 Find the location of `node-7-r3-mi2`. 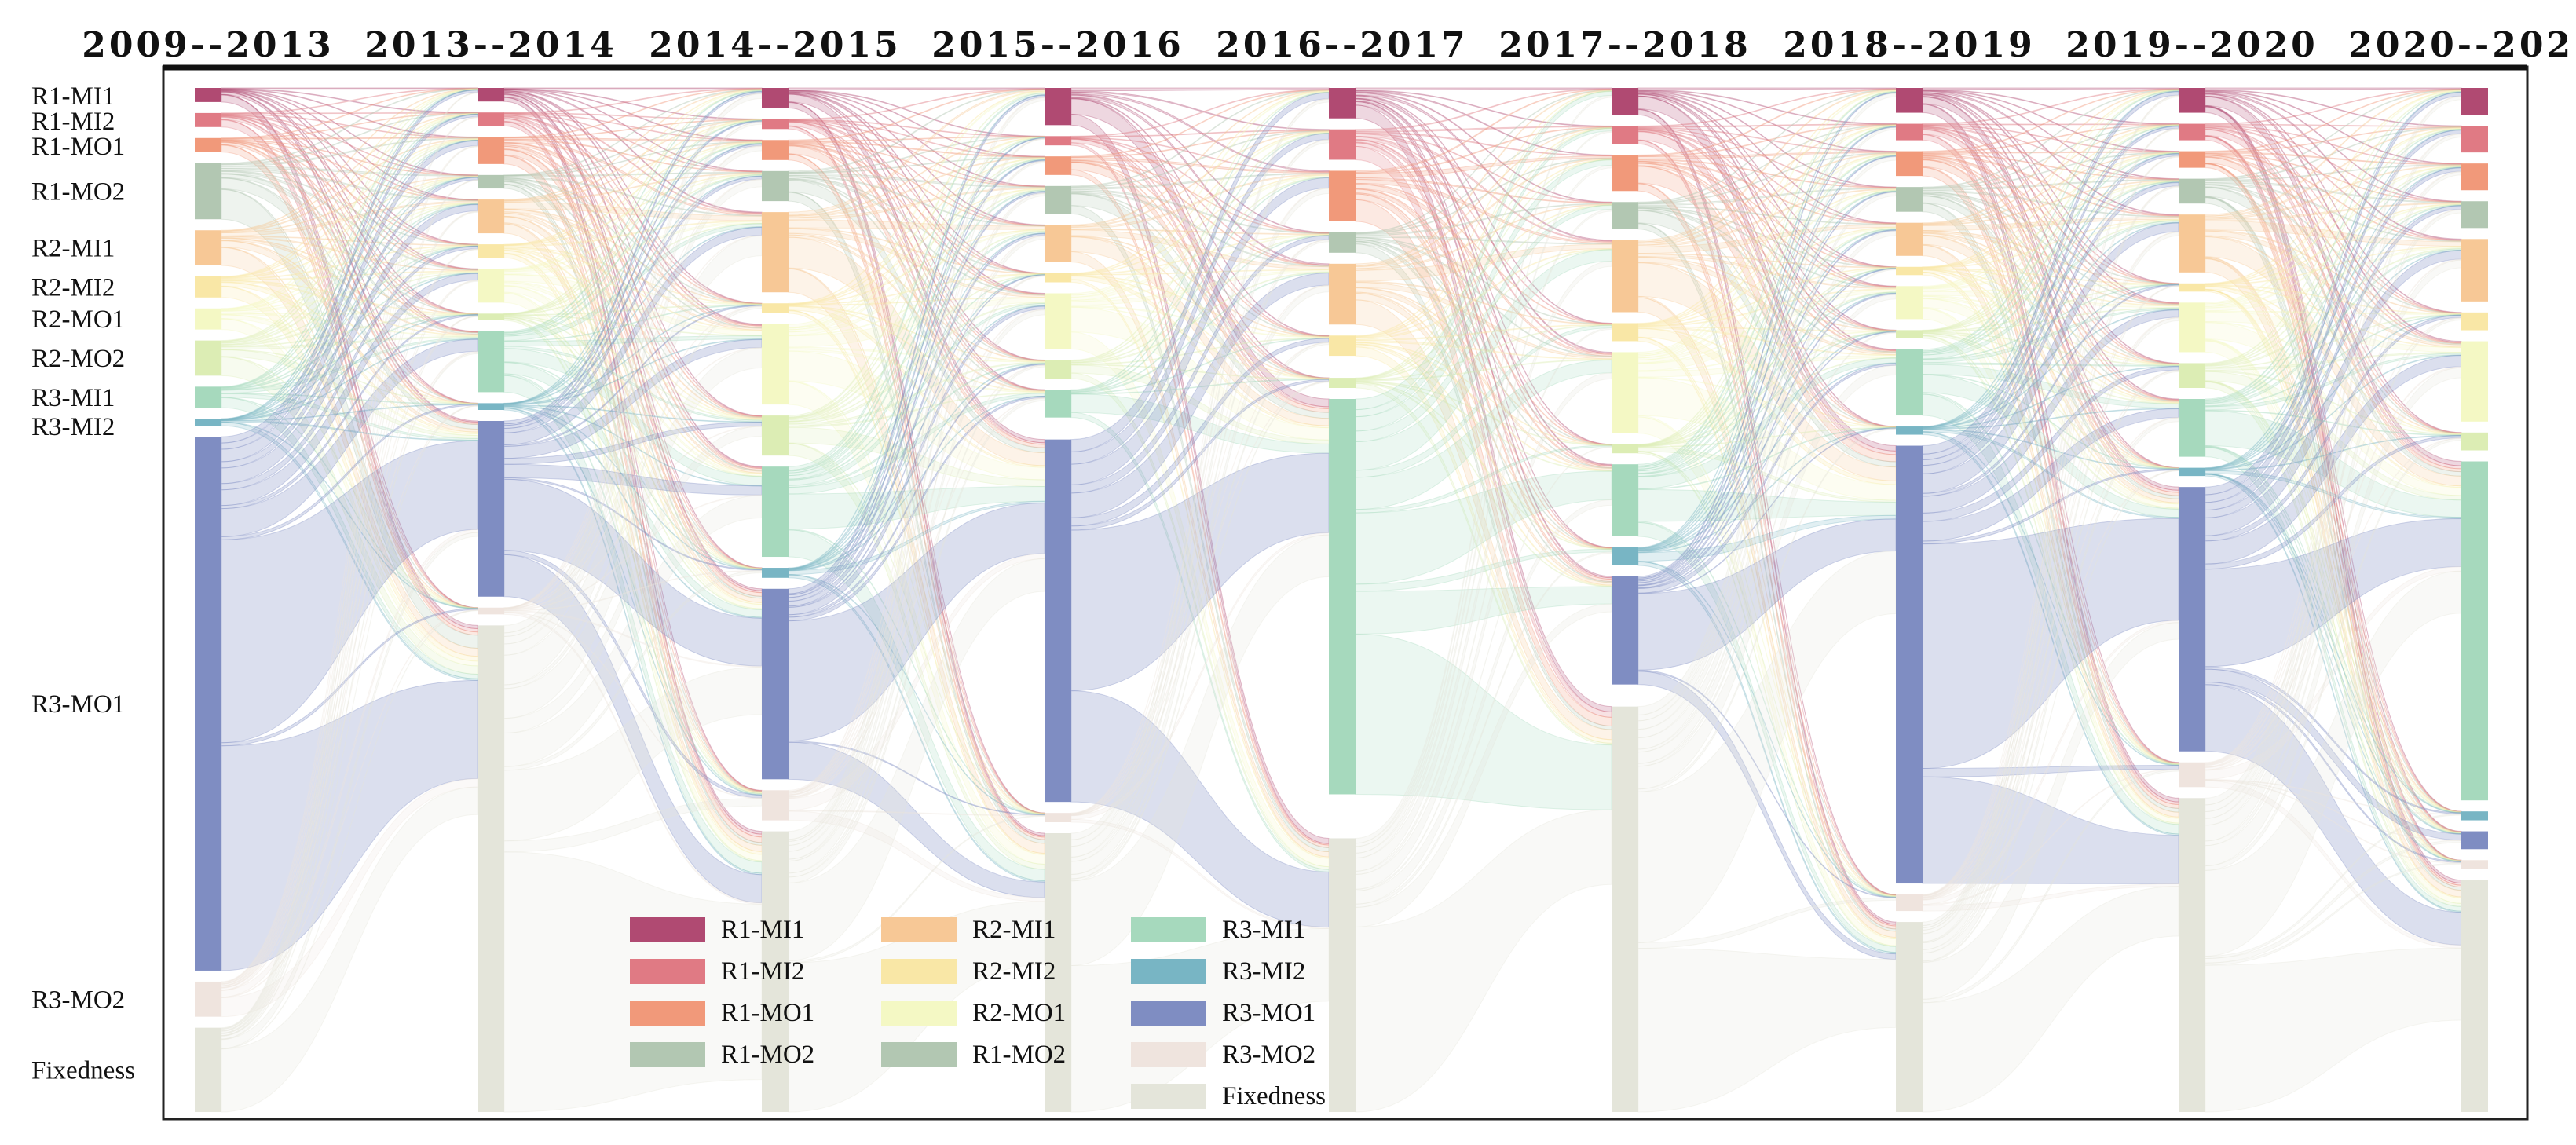

node-7-r3-mi2 is located at coordinates (2192, 472).